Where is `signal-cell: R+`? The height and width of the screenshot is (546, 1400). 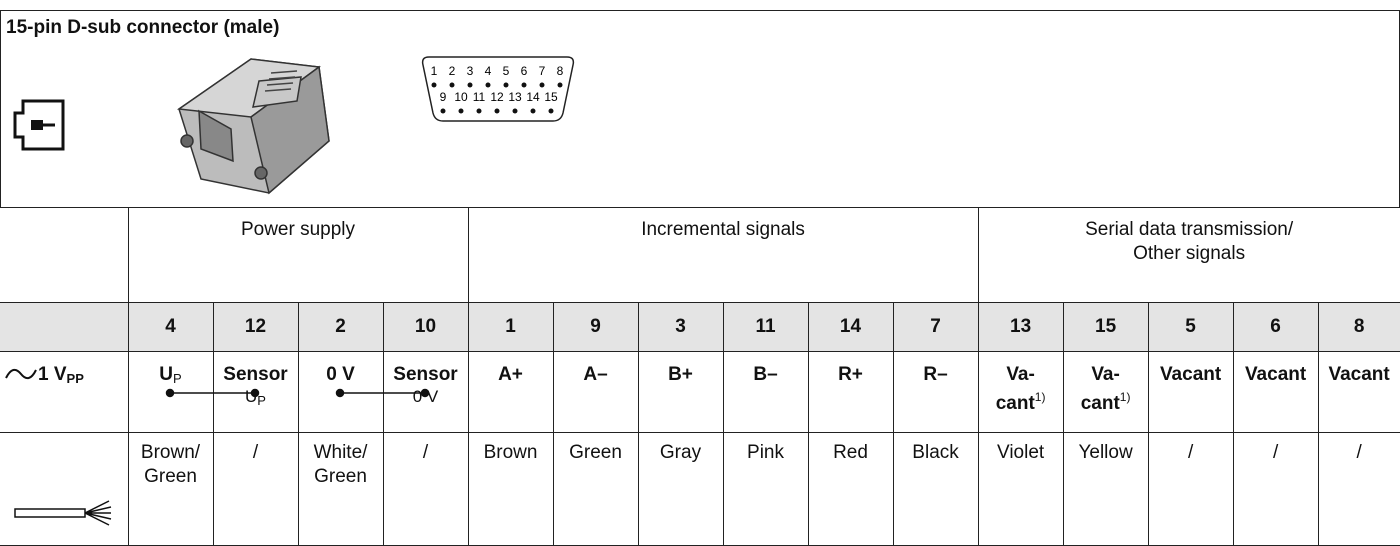 signal-cell: R+ is located at coordinates (850, 392).